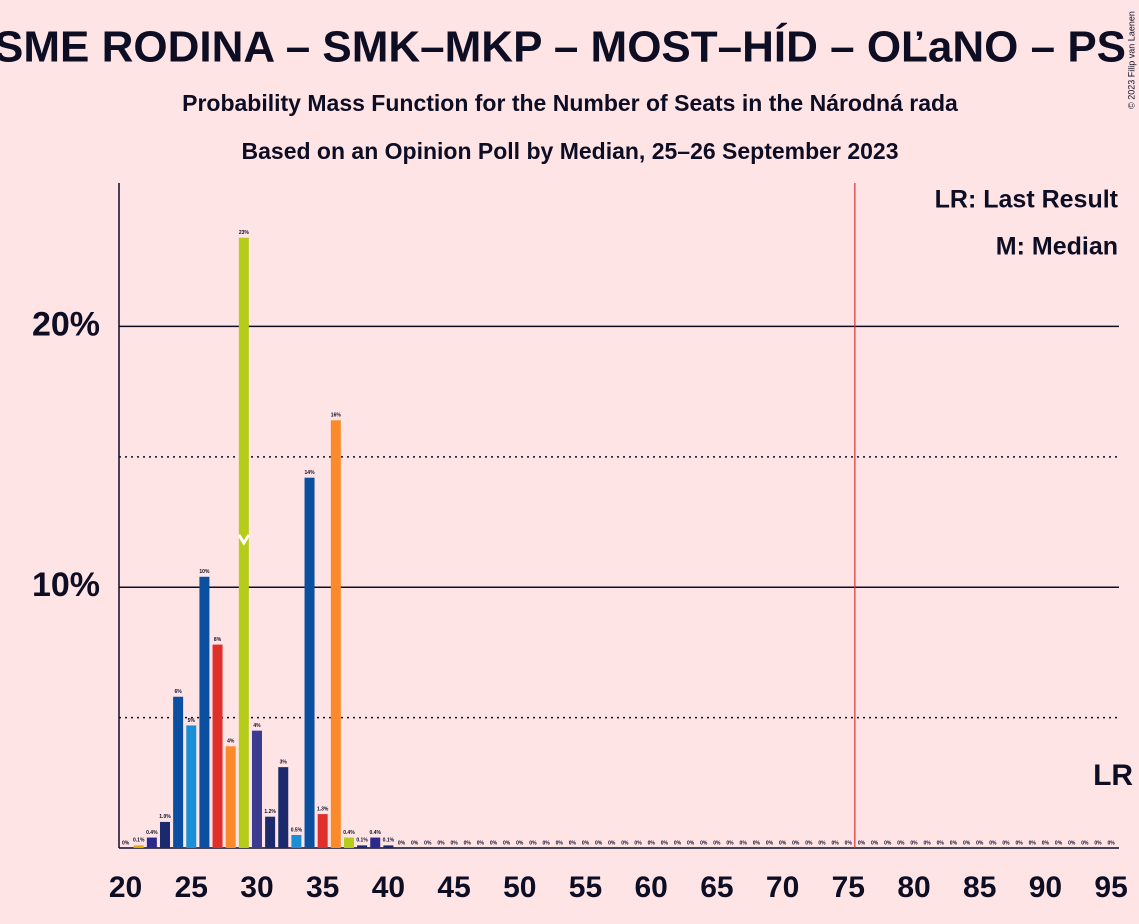  What do you see at coordinates (716, 887) in the screenshot?
I see `x-tick-label: 65` at bounding box center [716, 887].